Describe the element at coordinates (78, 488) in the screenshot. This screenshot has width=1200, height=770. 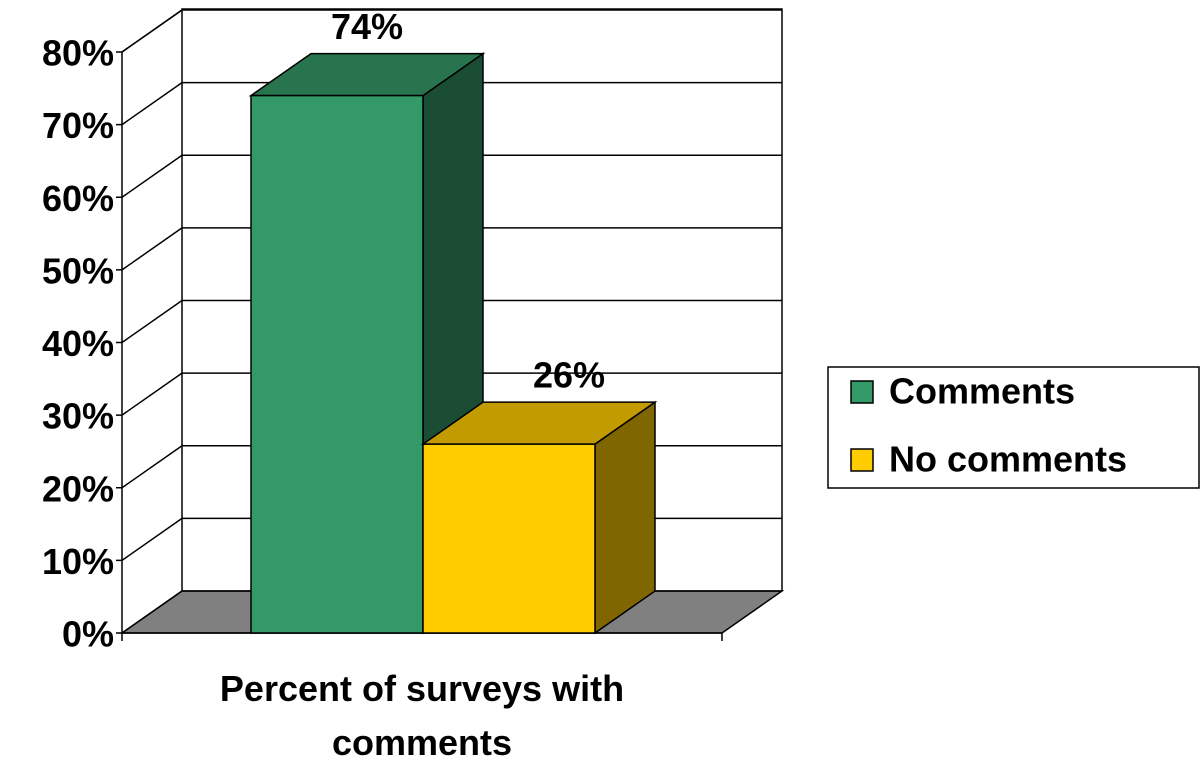
I see `y-tick-label: 20%` at that location.